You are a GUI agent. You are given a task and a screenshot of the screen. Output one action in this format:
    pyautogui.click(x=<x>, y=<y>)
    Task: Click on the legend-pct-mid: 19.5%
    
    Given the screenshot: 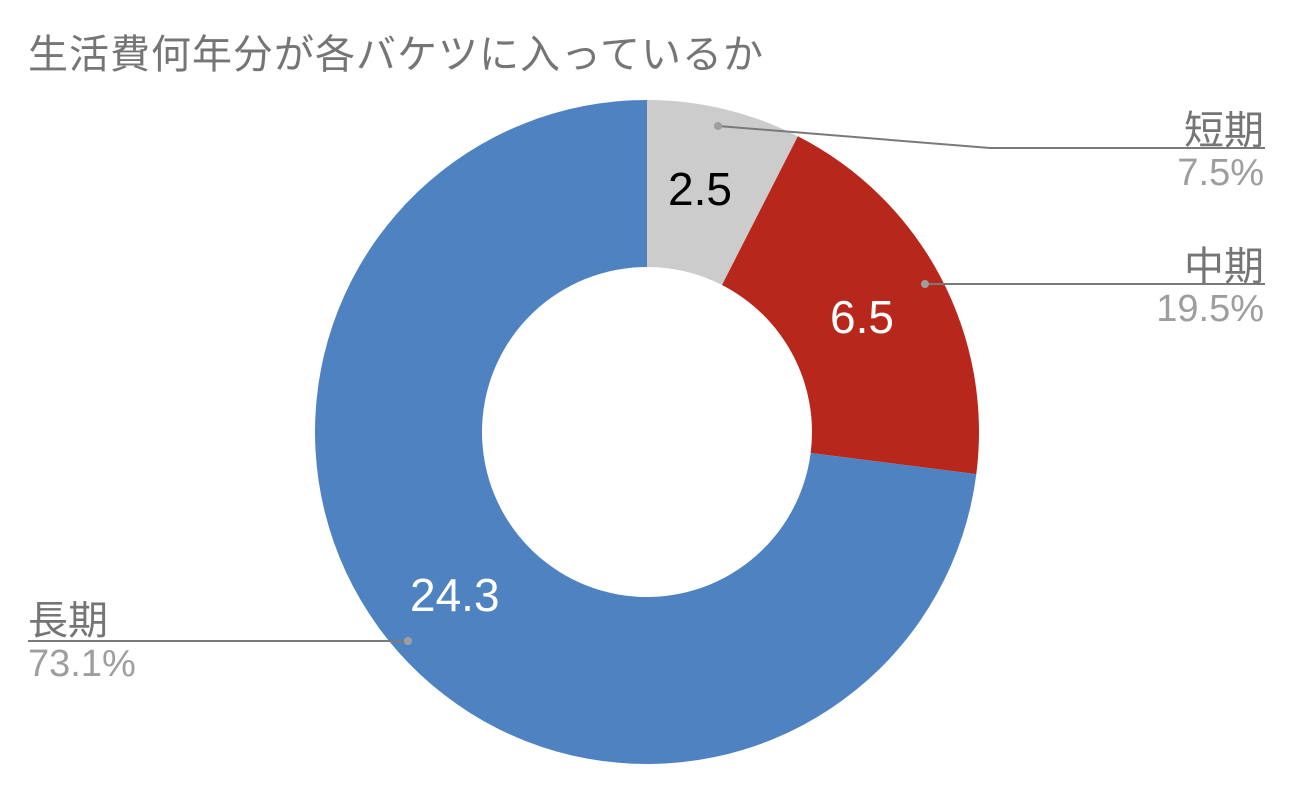 What is the action you would take?
    pyautogui.click(x=1210, y=309)
    